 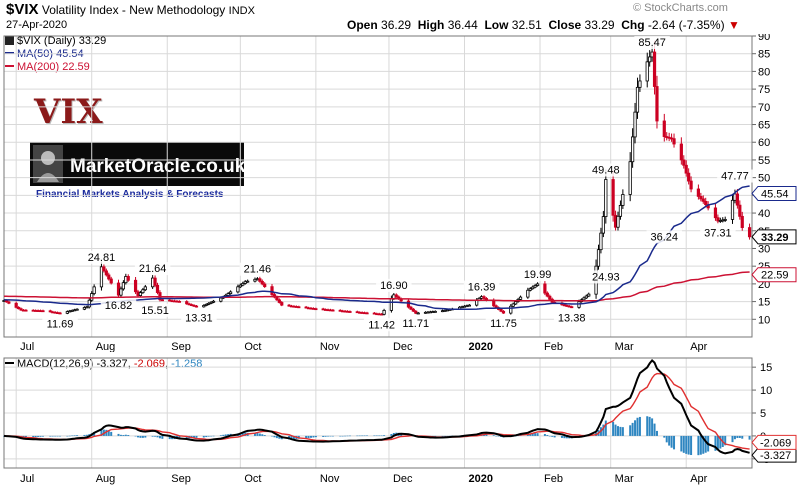 I want to click on macd-month-label: Aug, so click(x=106, y=479).